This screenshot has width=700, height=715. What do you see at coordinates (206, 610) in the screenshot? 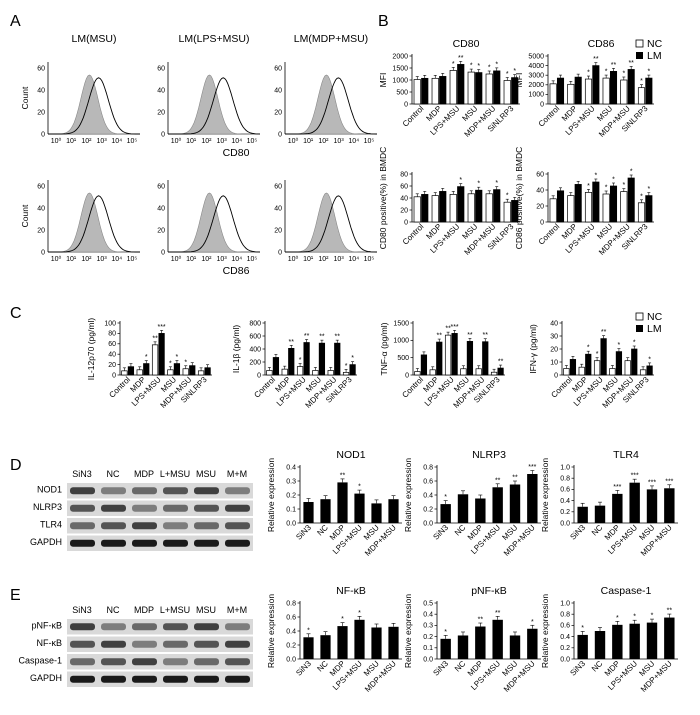
I see `lane-label: MSU` at bounding box center [206, 610].